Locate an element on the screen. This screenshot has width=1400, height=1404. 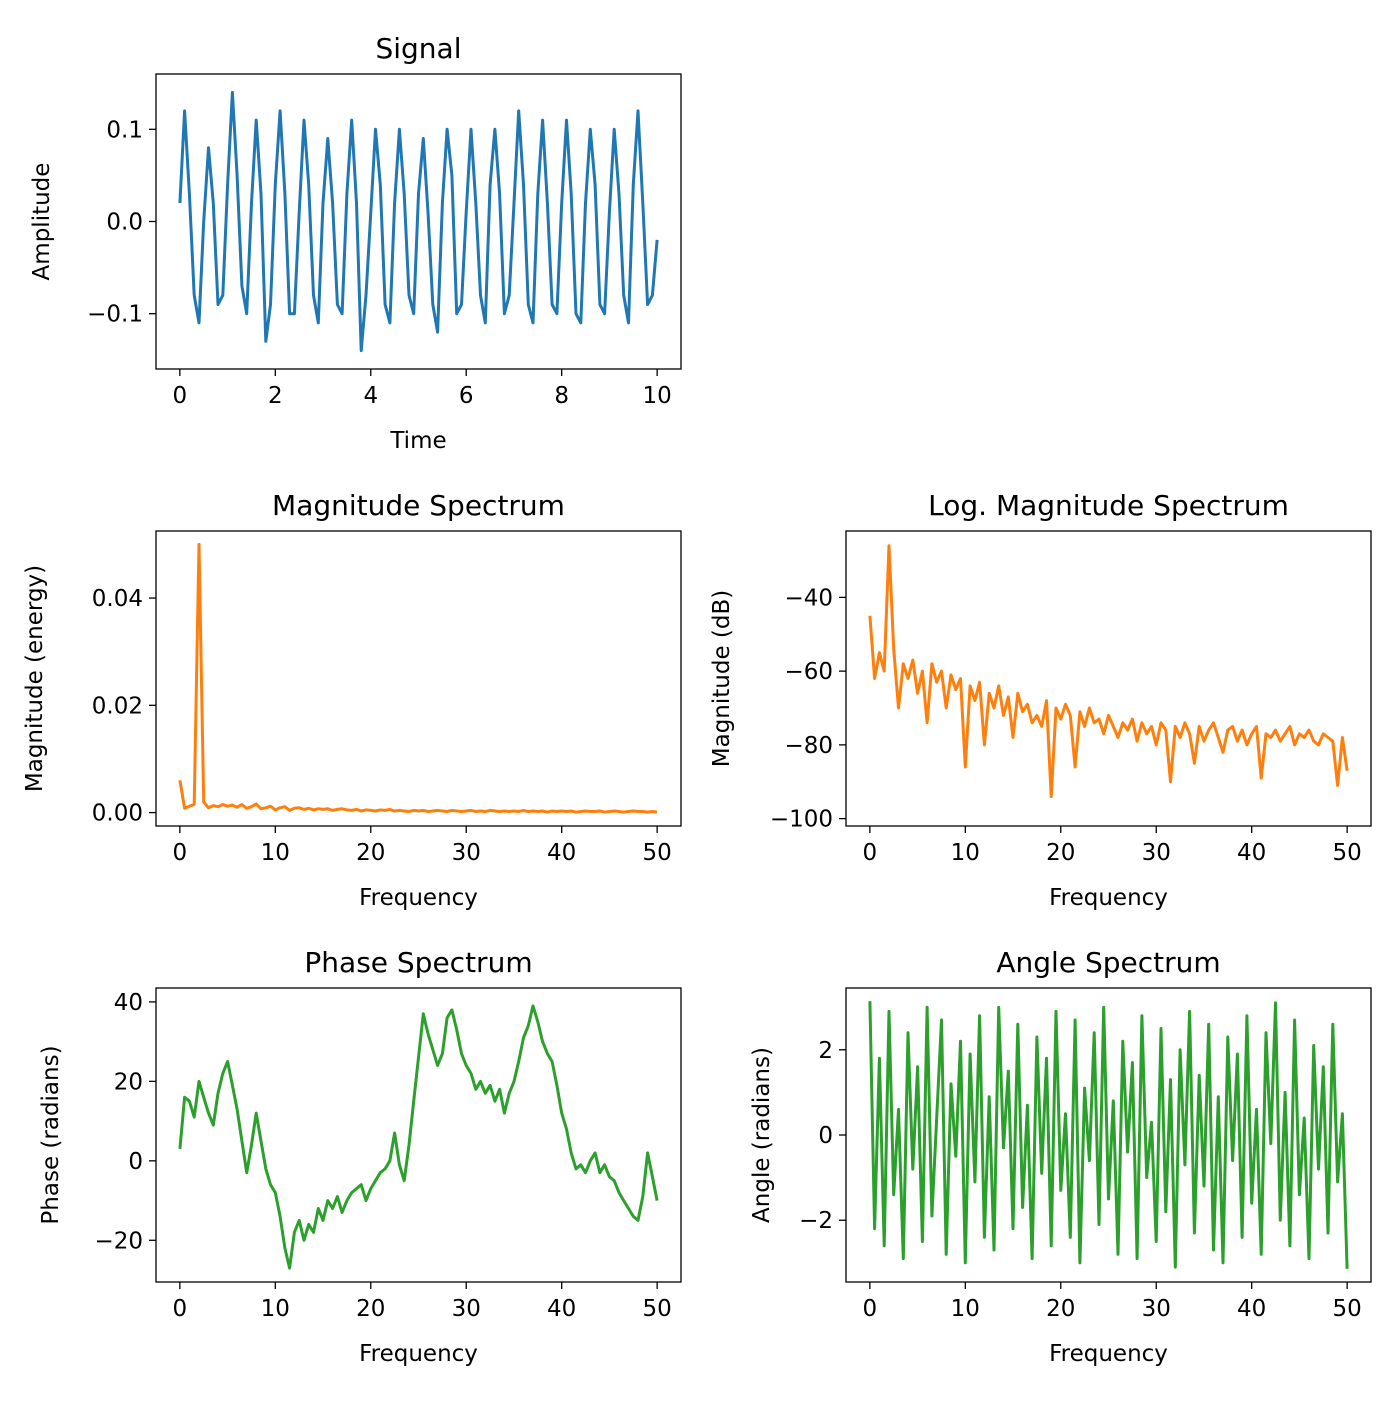
y-axis-label: Magnitude (energy) is located at coordinates (35, 678).